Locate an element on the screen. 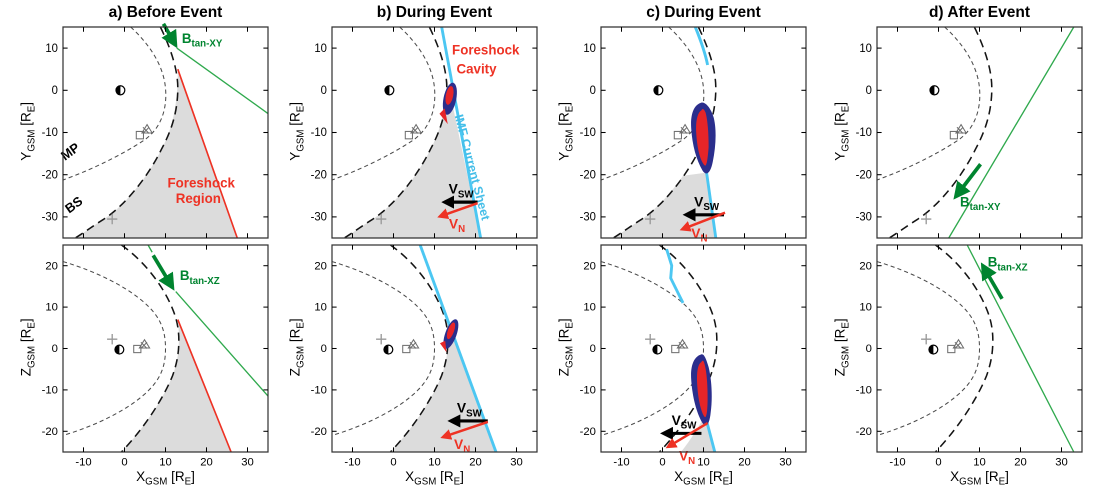 The image size is (1100, 495). current-sheet-line is located at coordinates (458, 348).